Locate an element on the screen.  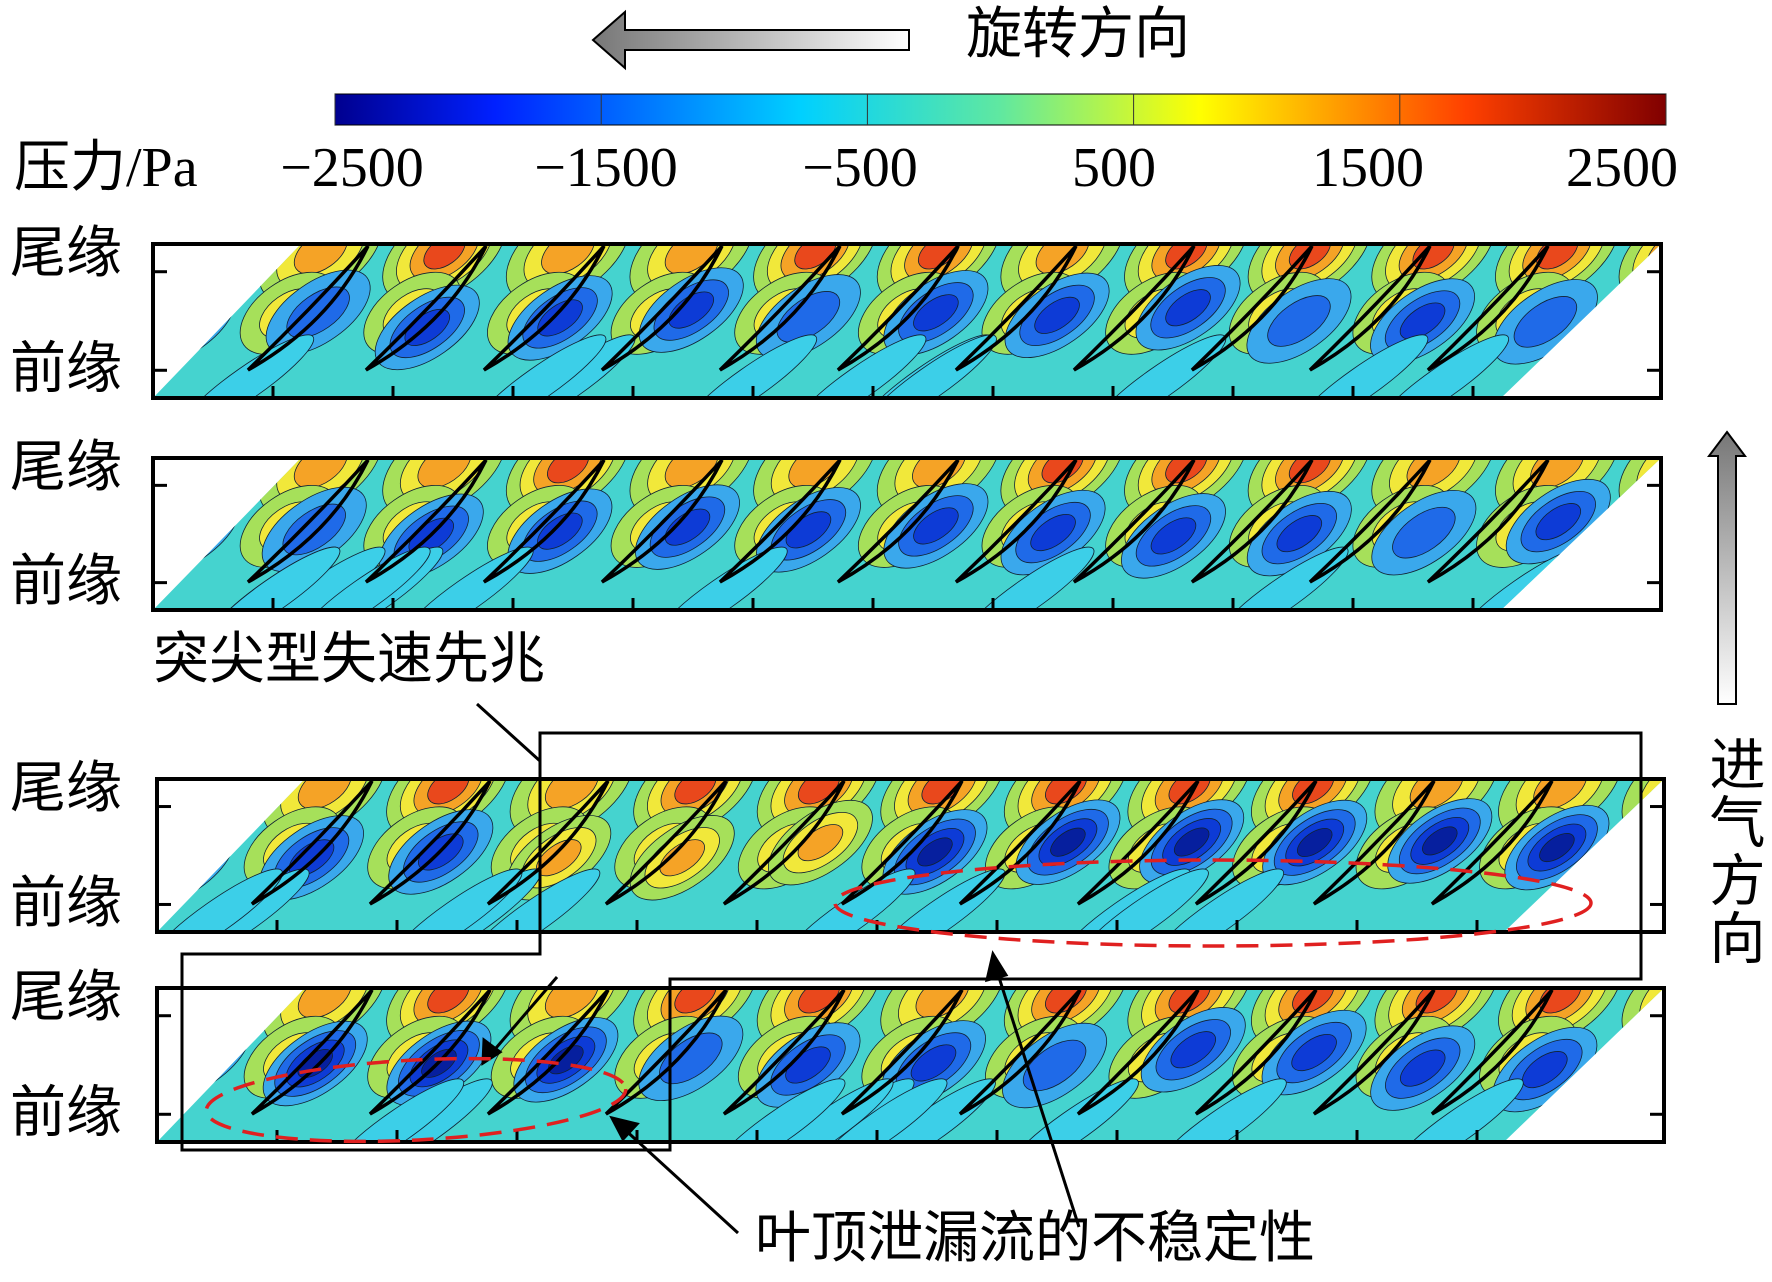
rotation-label: 旋转方向 is located at coordinates (1078, 35).